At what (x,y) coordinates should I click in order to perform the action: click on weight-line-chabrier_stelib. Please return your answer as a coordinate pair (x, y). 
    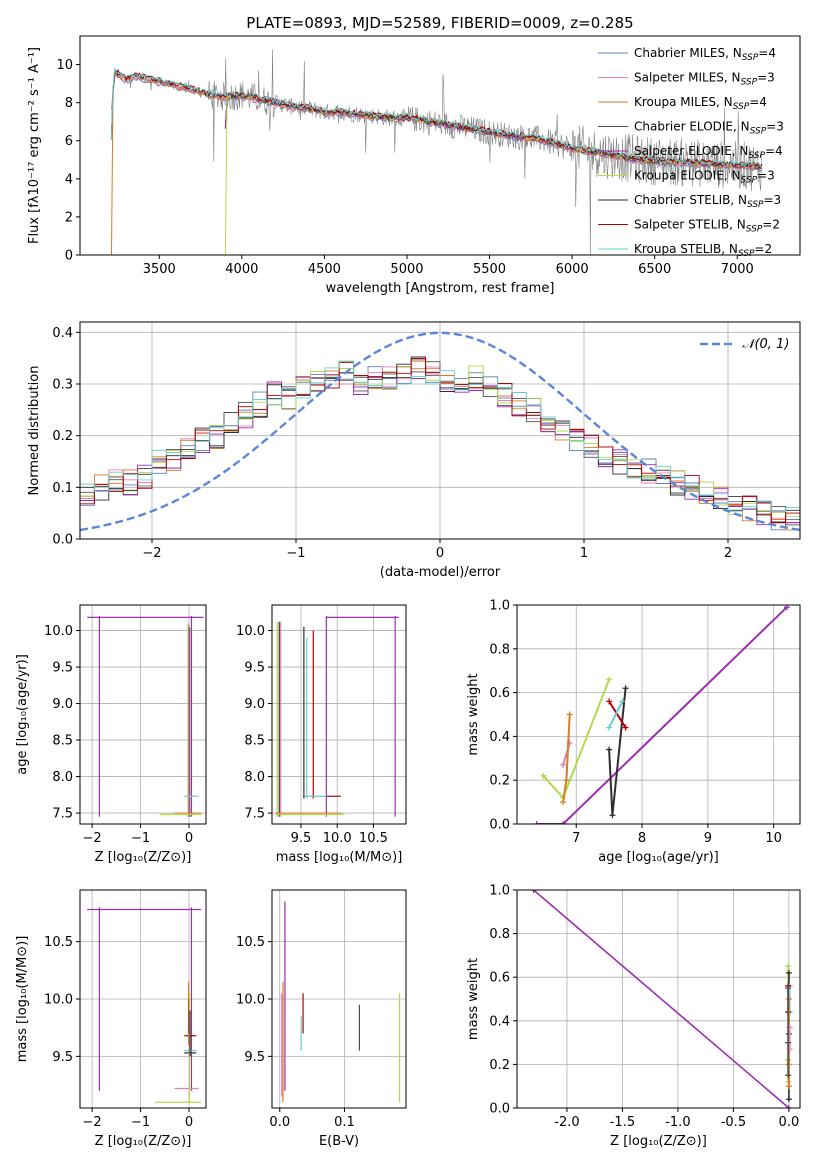
    Looking at the image, I should click on (617, 752).